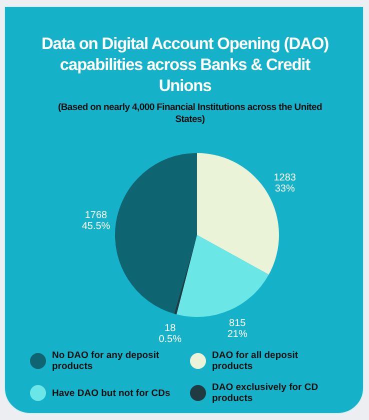  I want to click on legend-label: DAO exclusively for CD products, so click(266, 393).